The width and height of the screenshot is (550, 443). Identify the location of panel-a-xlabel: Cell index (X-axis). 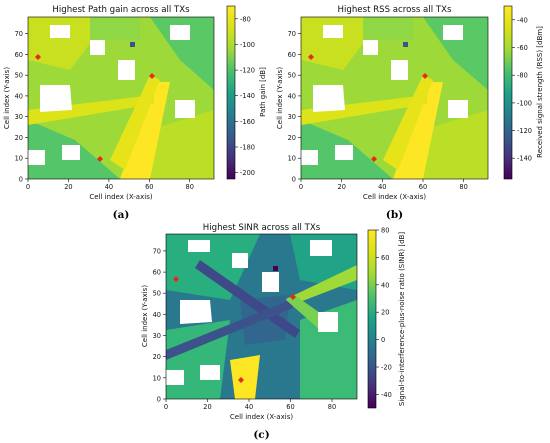
(120, 197).